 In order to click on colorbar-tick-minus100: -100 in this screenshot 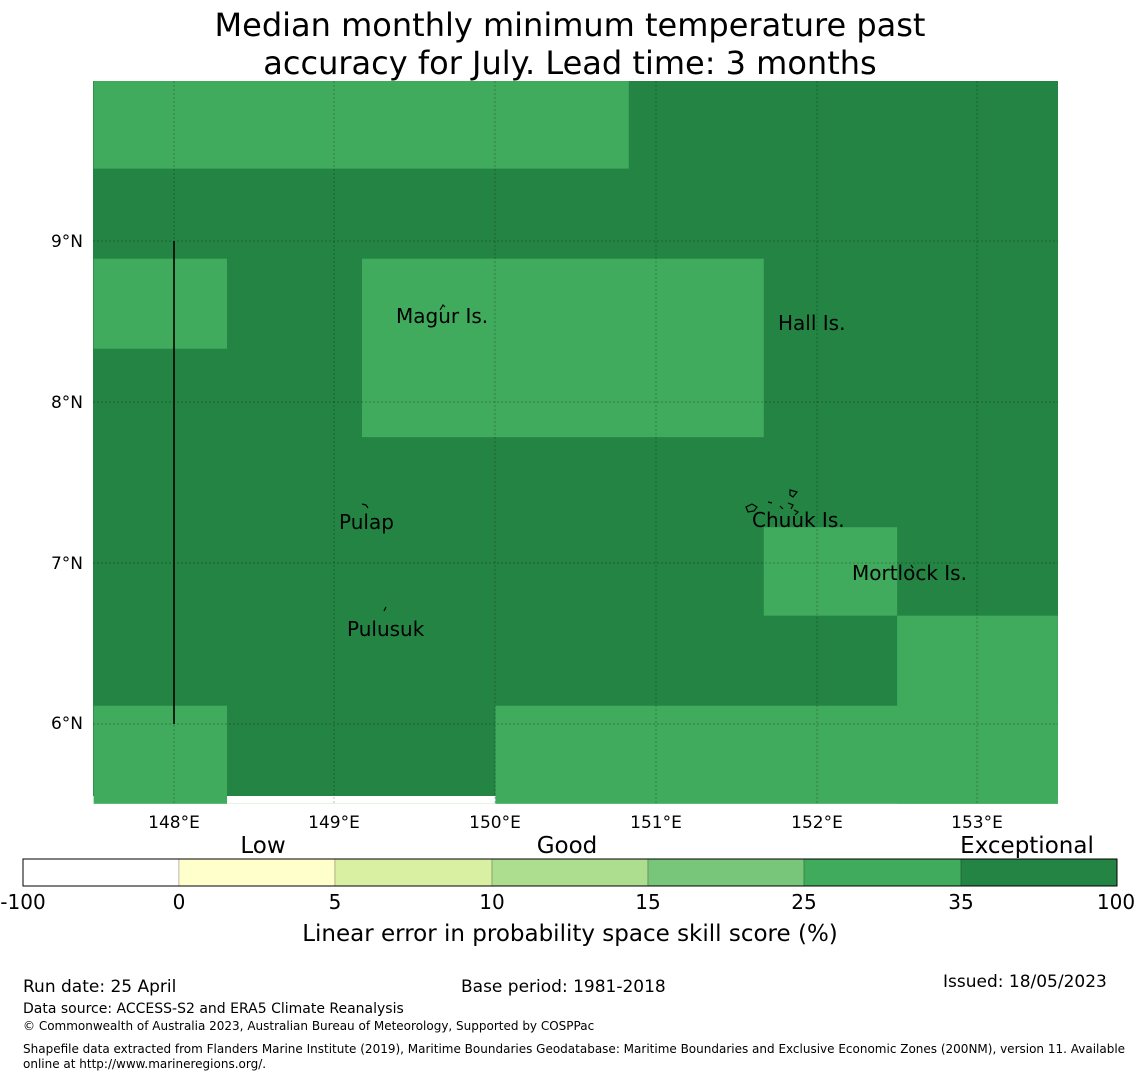, I will do `click(22, 902)`.